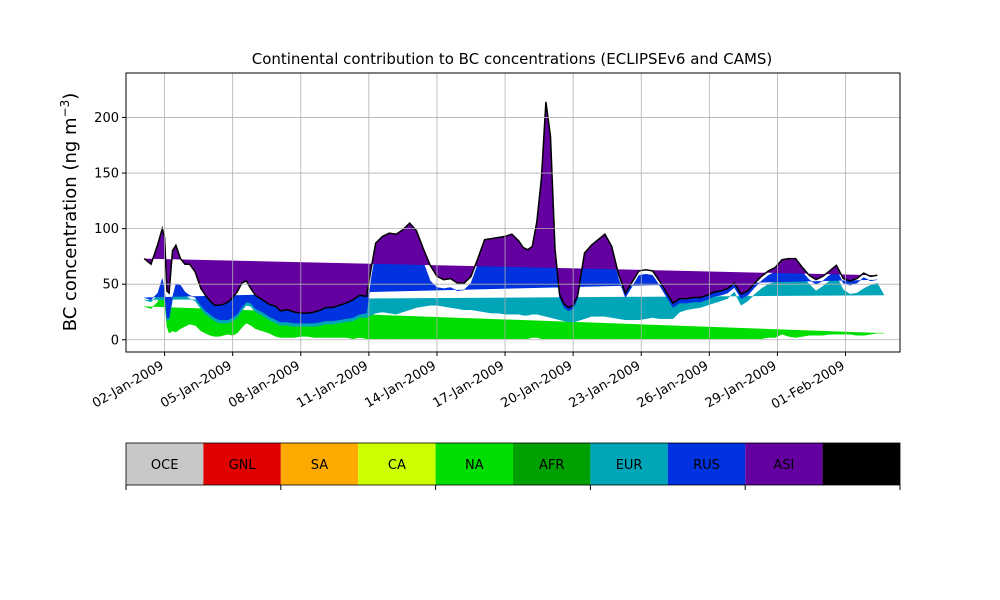 The height and width of the screenshot is (600, 1000). I want to click on y-tick-label: 50, so click(110, 285).